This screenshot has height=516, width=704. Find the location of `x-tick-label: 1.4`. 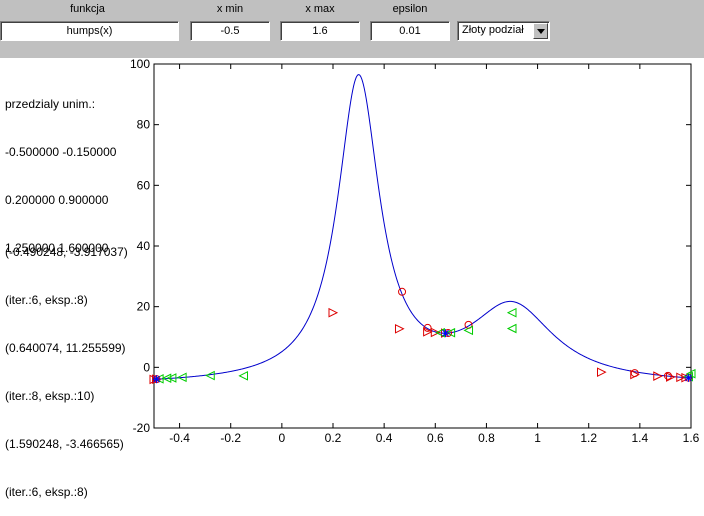

x-tick-label: 1.4 is located at coordinates (640, 438).